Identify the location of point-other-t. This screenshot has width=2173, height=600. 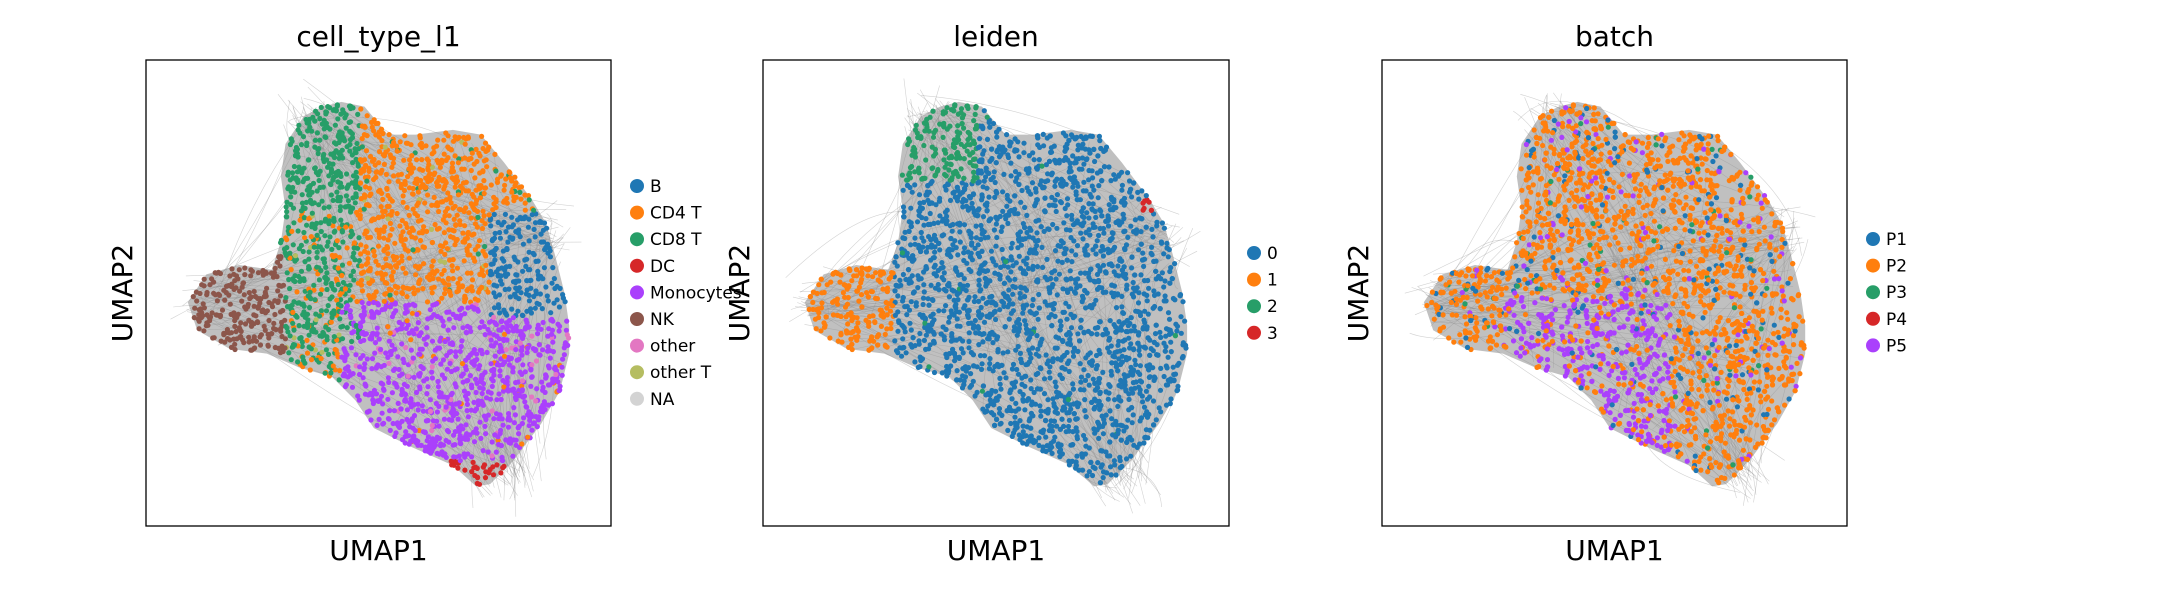
(368, 278).